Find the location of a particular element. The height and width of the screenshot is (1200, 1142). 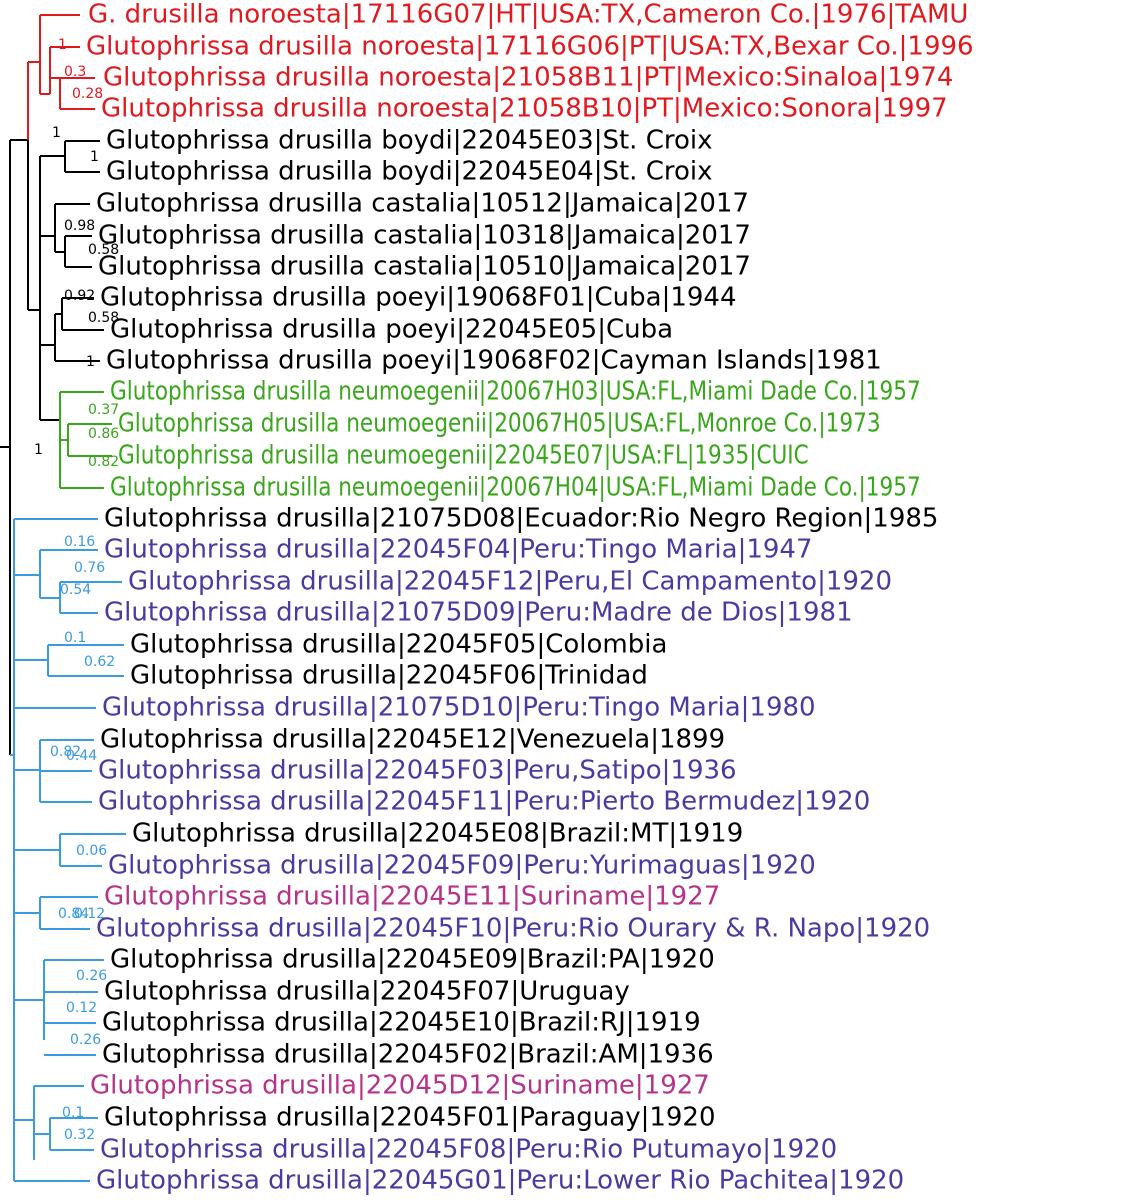

support-value: 0.92 is located at coordinates (79, 296).